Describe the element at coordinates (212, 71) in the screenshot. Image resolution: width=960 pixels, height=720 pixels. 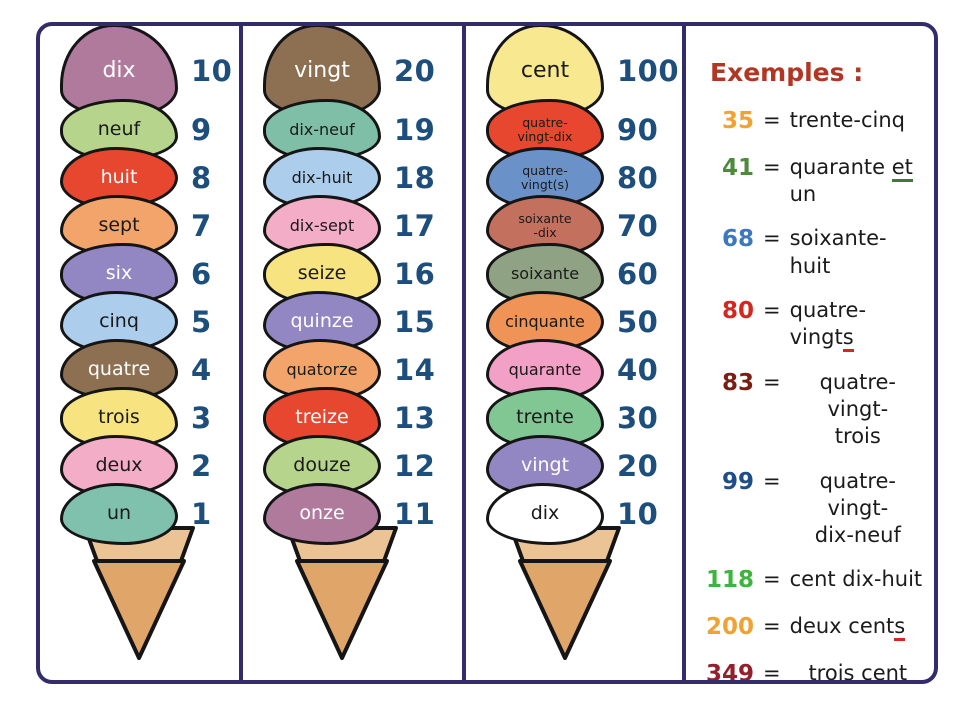
I see `scoop-number: 10` at that location.